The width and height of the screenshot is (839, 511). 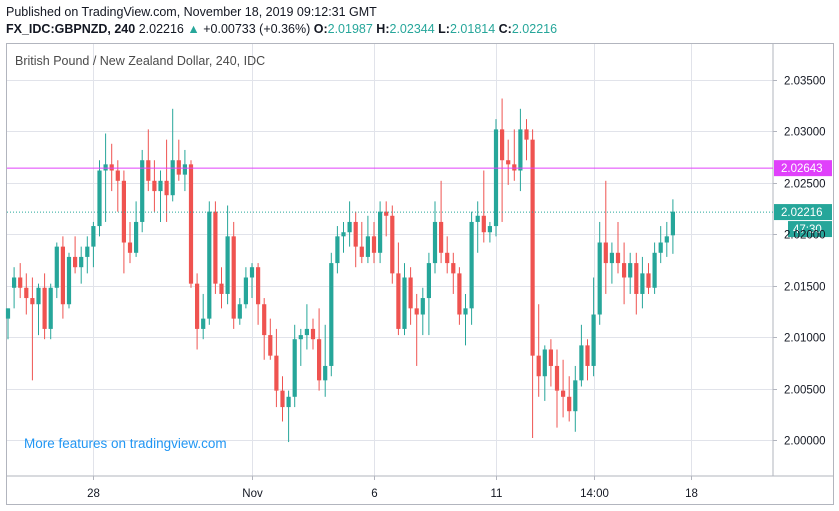 What do you see at coordinates (161, 29) in the screenshot?
I see `last-price: 2.02216` at bounding box center [161, 29].